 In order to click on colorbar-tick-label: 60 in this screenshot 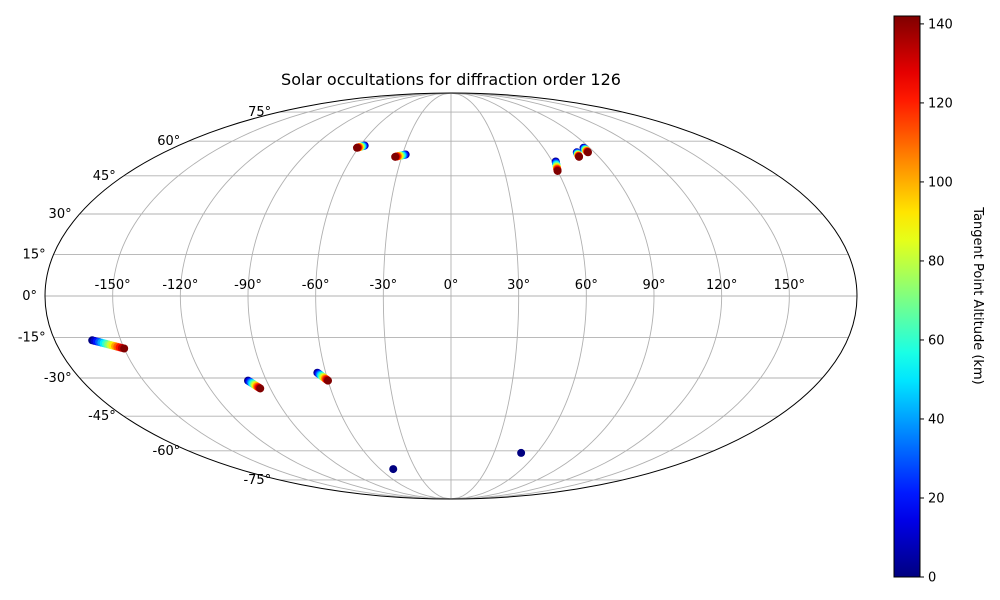, I will do `click(936, 340)`.